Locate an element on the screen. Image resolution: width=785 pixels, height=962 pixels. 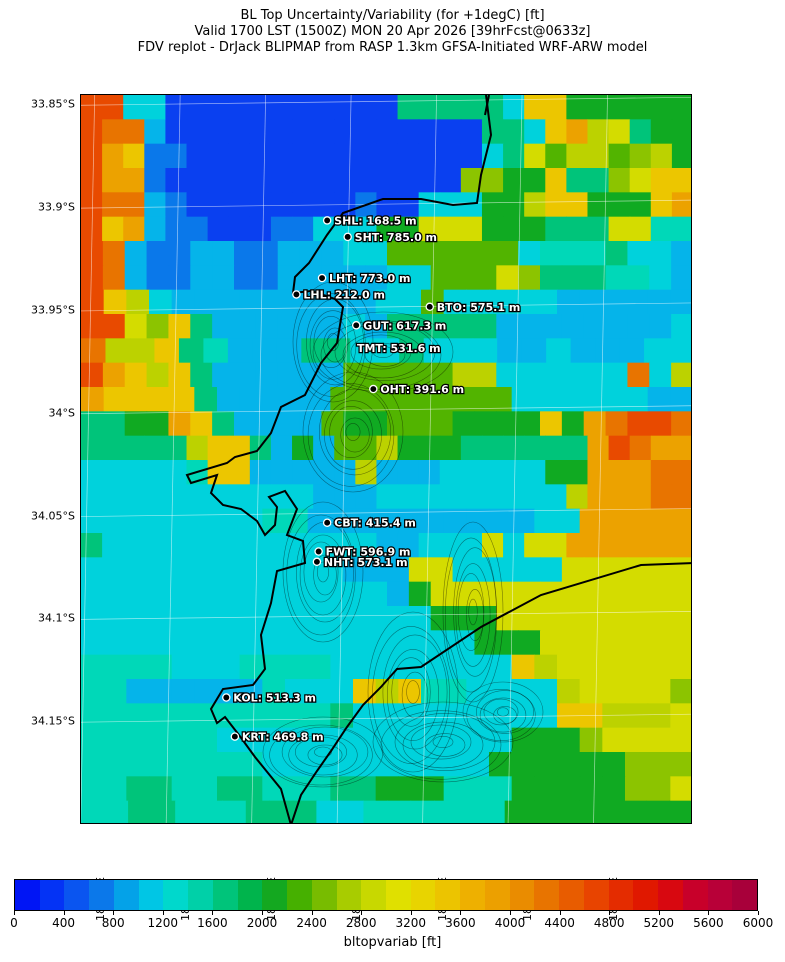
parallel is located at coordinates (386, 410).